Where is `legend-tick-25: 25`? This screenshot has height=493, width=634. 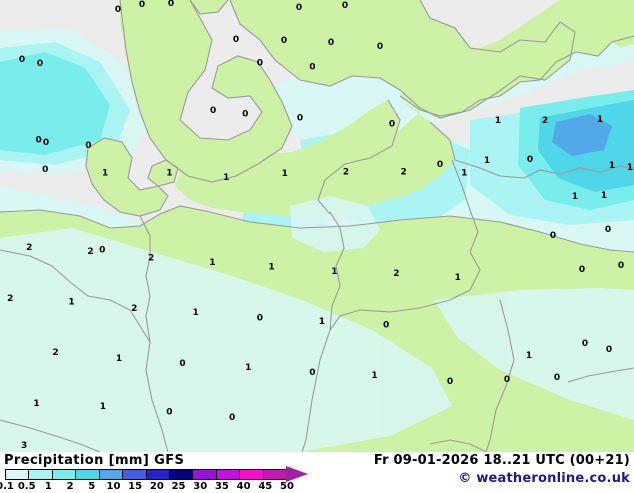
legend-tick-25: 25 is located at coordinates (178, 486).